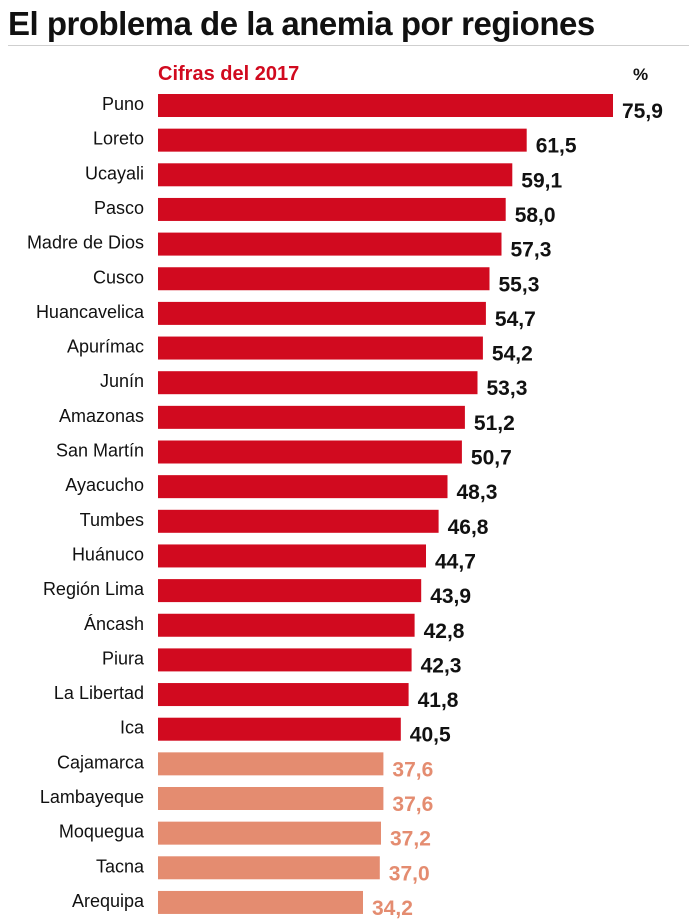 This screenshot has width=689, height=921. I want to click on category-label-tacna: Tacna, so click(120, 866).